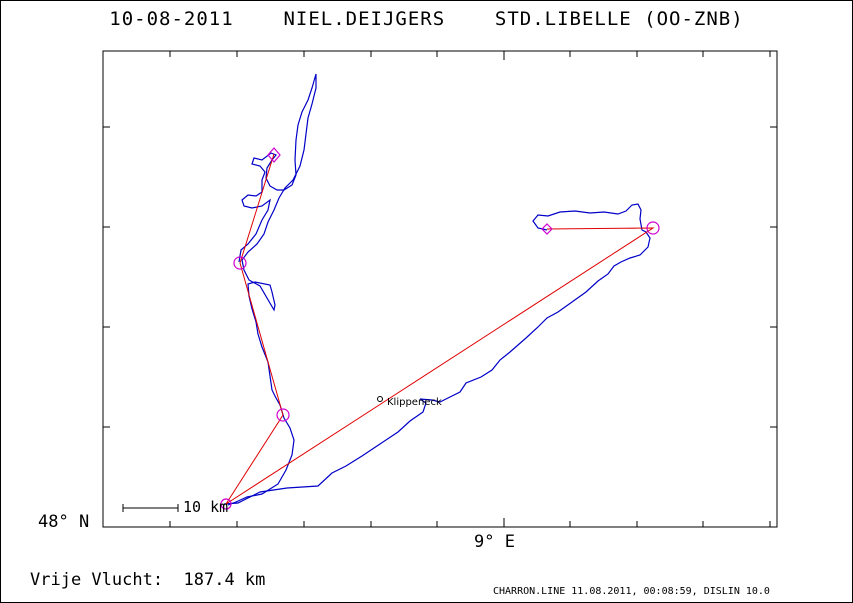 This screenshot has height=603, width=853. I want to click on scale-bar-label: 10 km, so click(206, 507).